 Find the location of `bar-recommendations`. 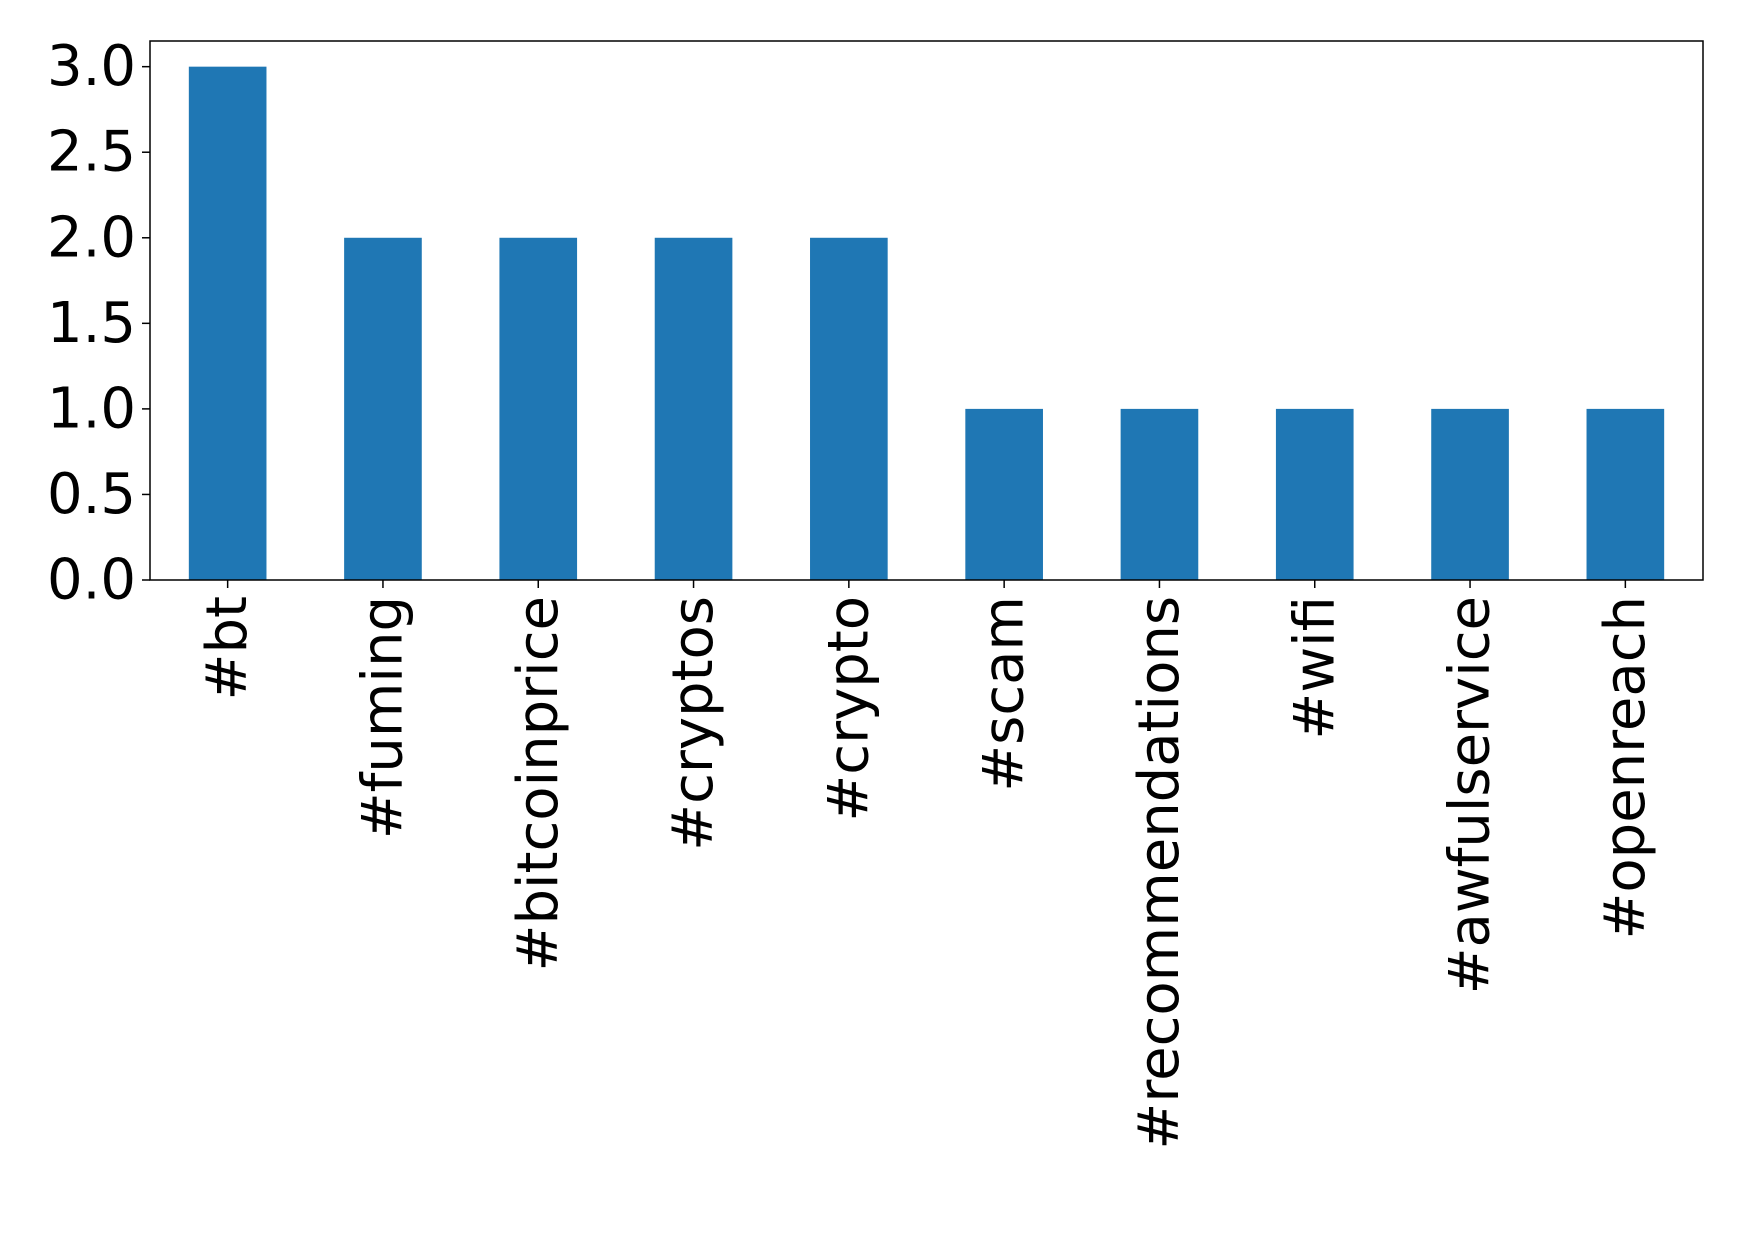

bar-recommendations is located at coordinates (1159, 494).